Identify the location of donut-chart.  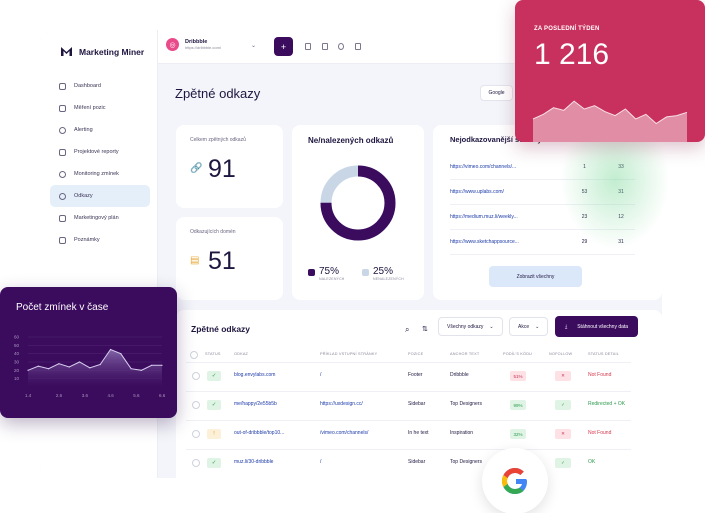
(358, 203).